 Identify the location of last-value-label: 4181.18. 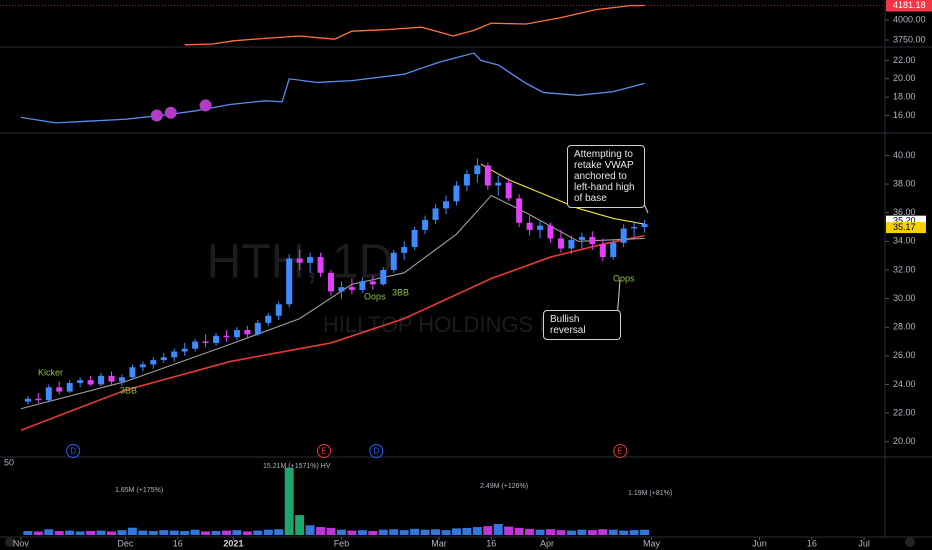
(909, 5).